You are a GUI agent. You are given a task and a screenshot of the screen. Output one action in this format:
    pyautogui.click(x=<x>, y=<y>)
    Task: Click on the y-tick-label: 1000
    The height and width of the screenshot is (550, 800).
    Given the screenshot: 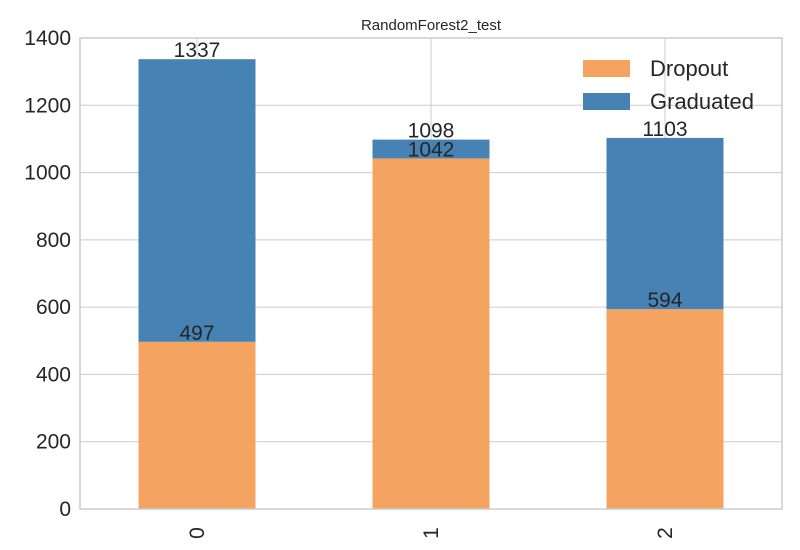 What is the action you would take?
    pyautogui.click(x=47, y=173)
    